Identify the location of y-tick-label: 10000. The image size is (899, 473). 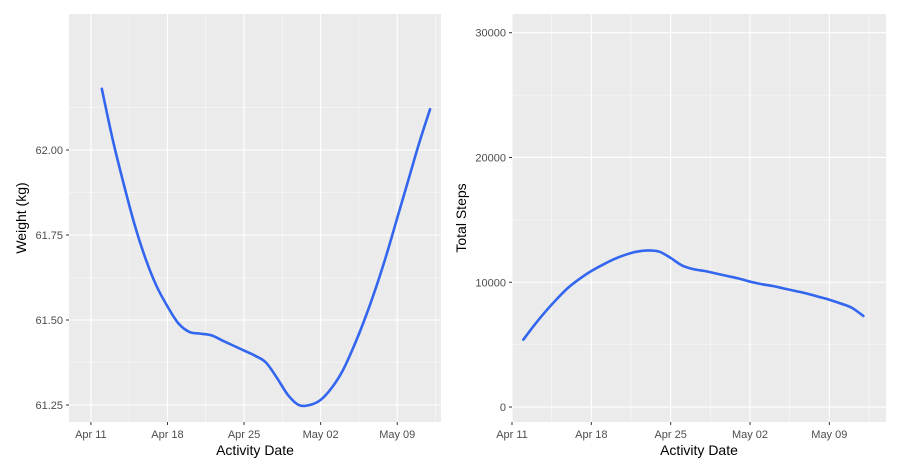
(490, 283).